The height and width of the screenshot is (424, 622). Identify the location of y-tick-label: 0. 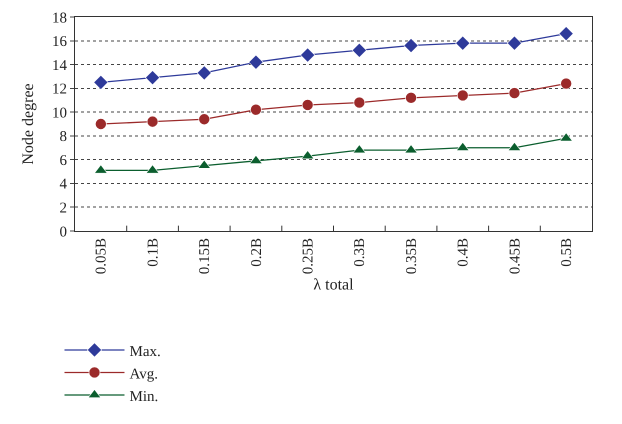
(63, 232).